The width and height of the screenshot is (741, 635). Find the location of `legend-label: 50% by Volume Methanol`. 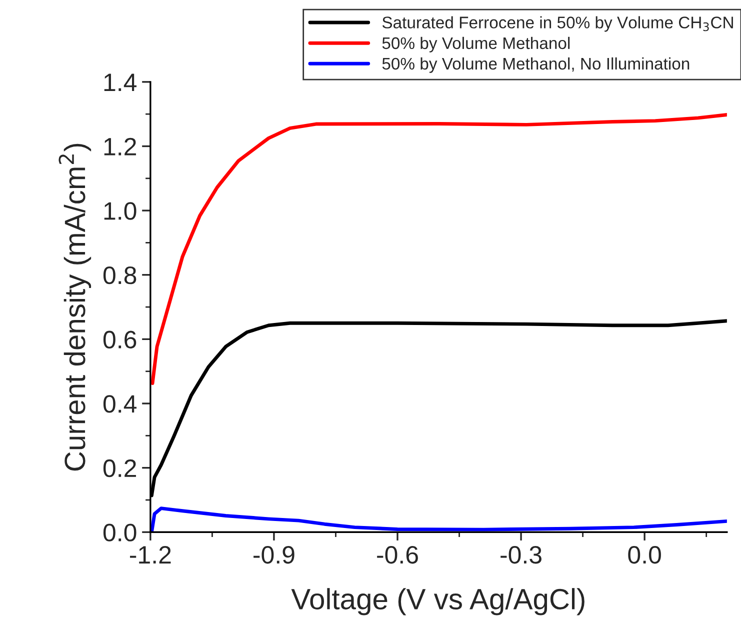

legend-label: 50% by Volume Methanol is located at coordinates (476, 44).